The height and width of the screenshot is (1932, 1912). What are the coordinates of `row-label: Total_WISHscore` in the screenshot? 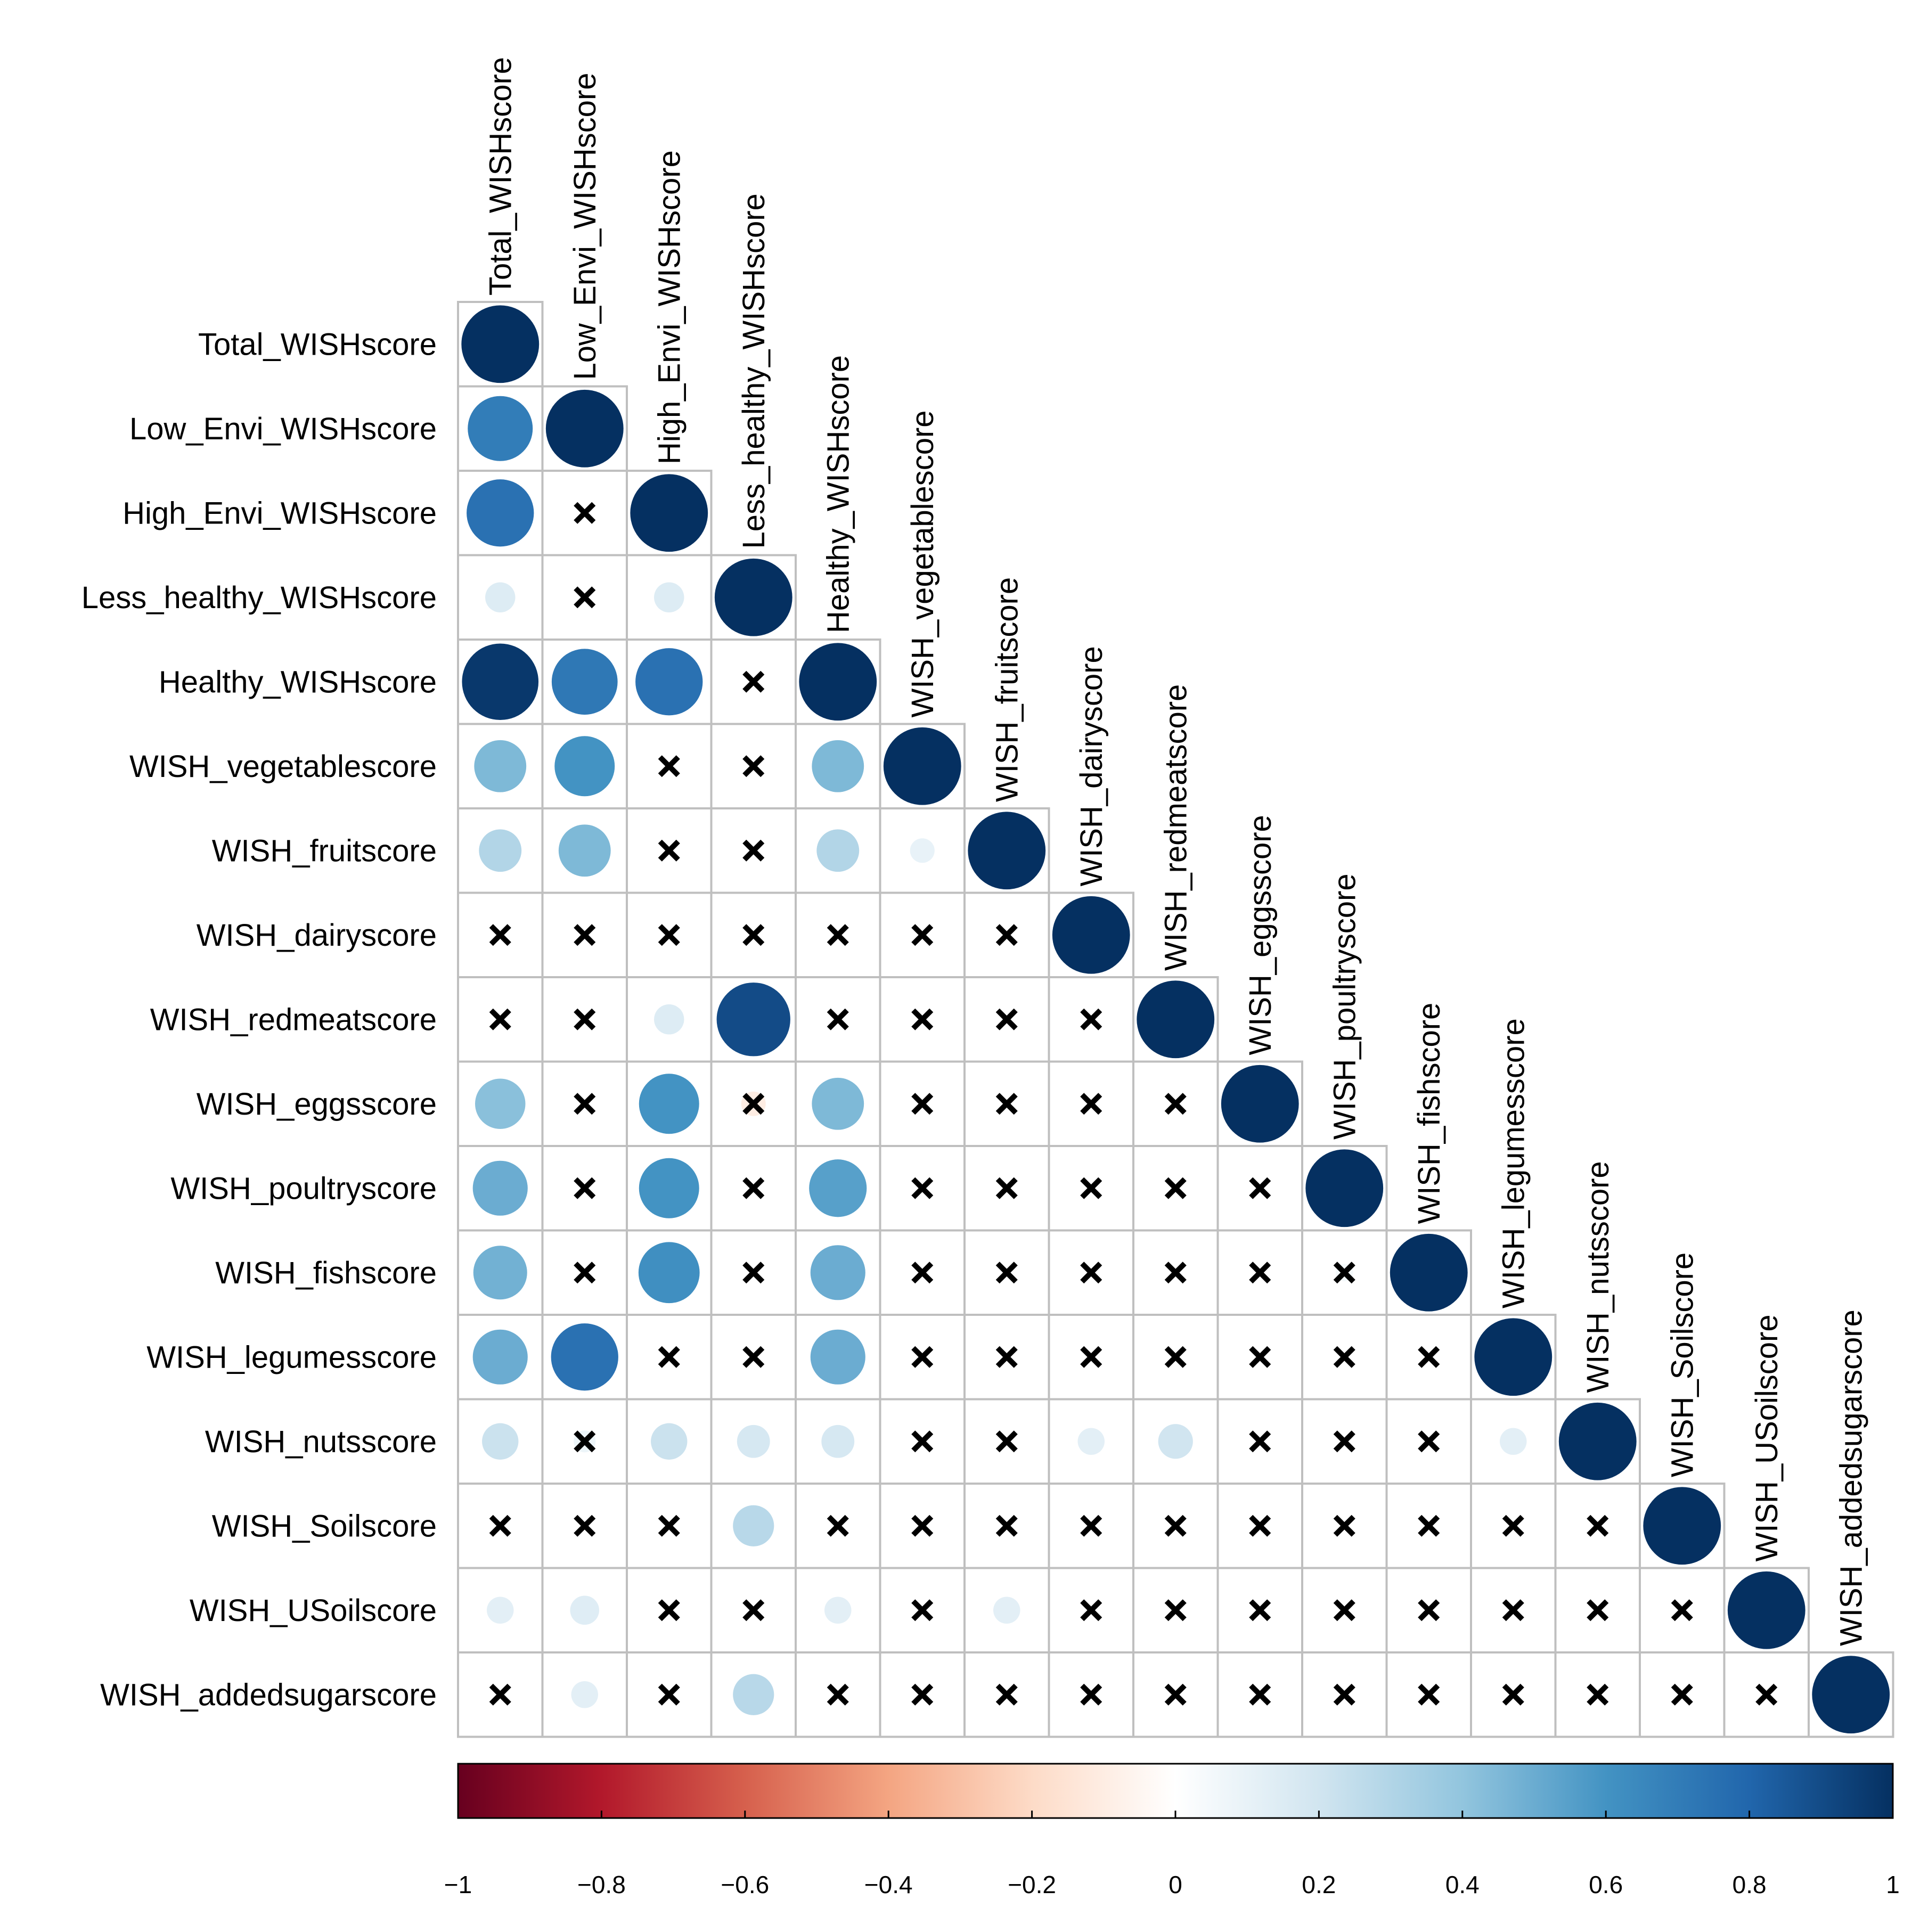 It's located at (317, 344).